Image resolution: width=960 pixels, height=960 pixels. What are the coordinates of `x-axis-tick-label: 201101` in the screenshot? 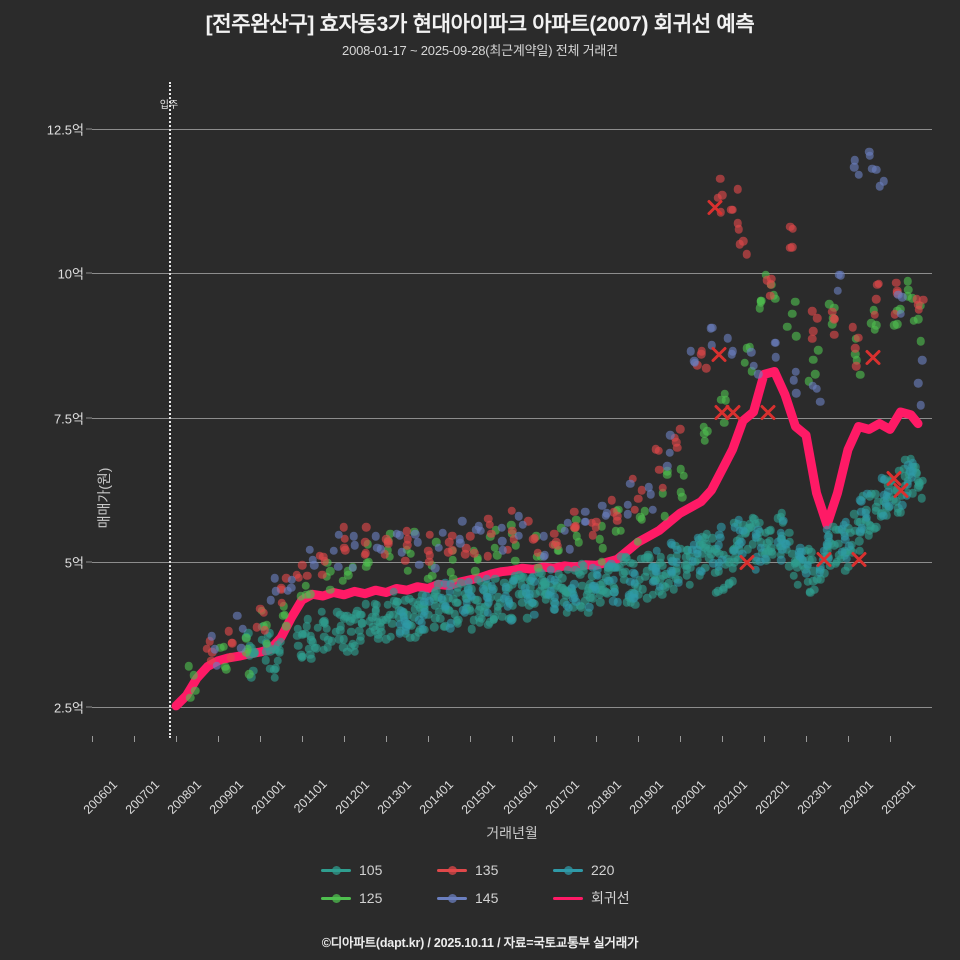 It's located at (310, 796).